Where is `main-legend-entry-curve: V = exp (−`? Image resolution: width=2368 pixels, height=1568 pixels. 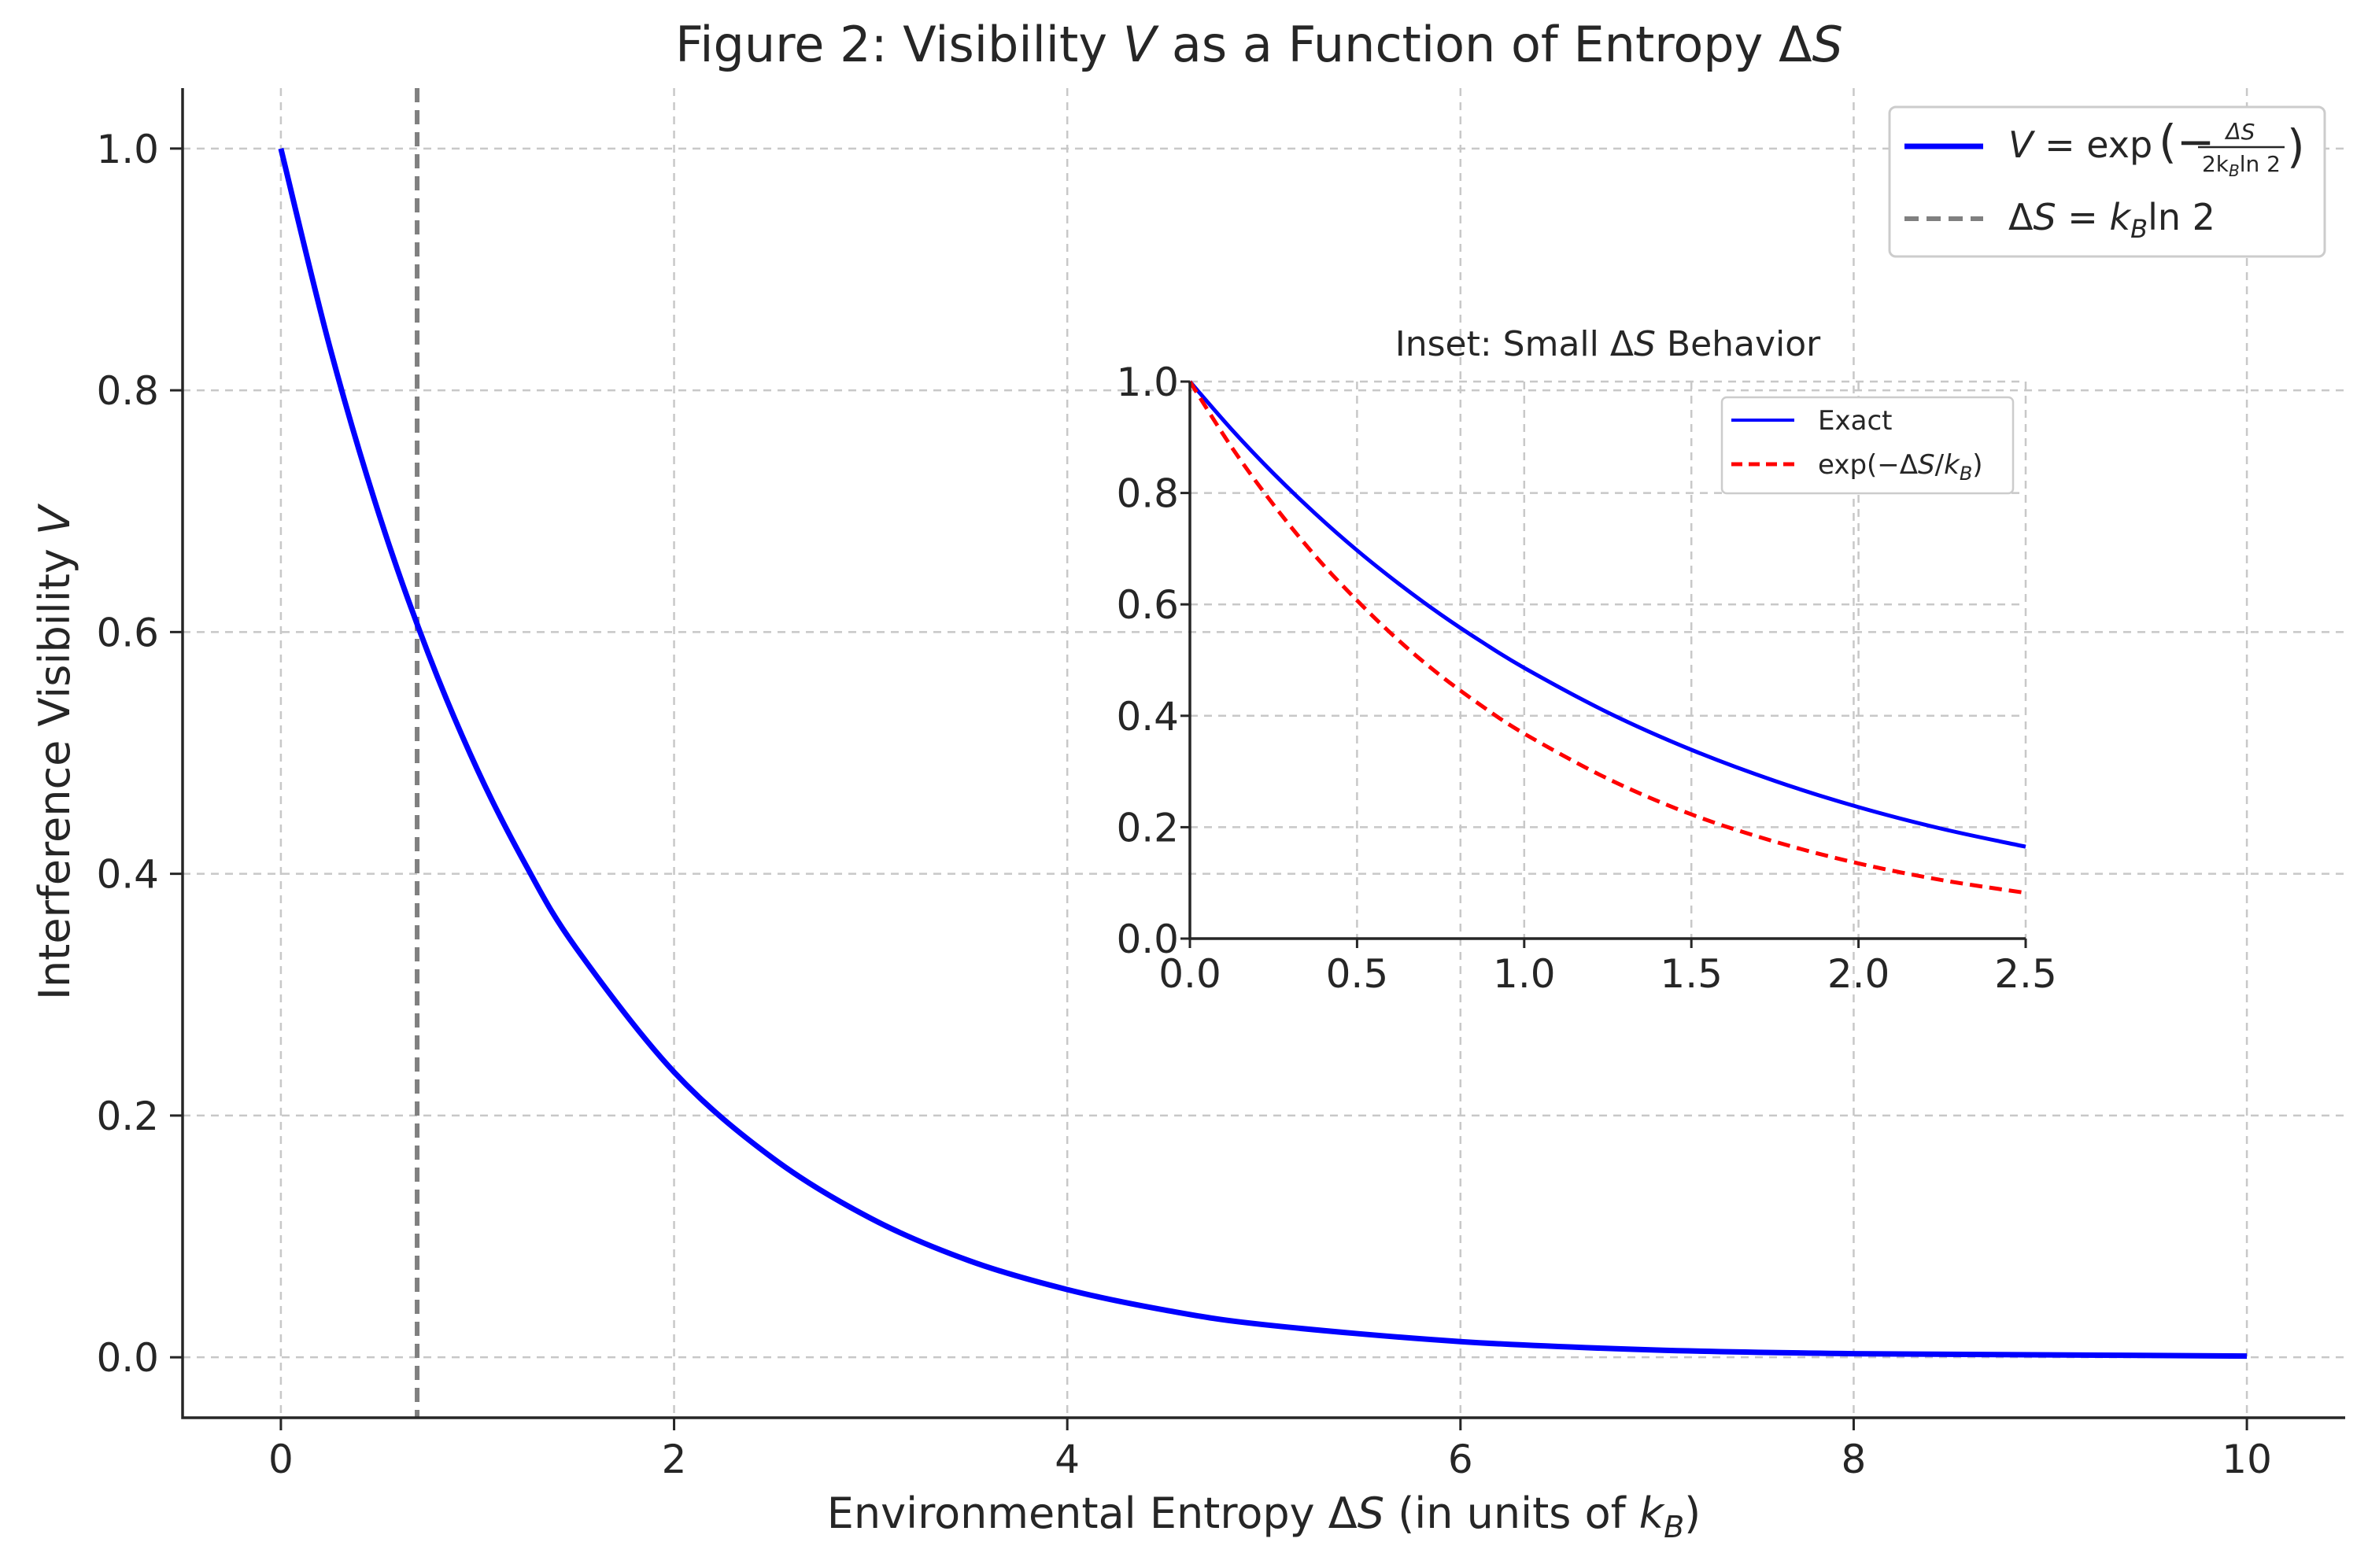 main-legend-entry-curve: V = exp (− is located at coordinates (2111, 141).